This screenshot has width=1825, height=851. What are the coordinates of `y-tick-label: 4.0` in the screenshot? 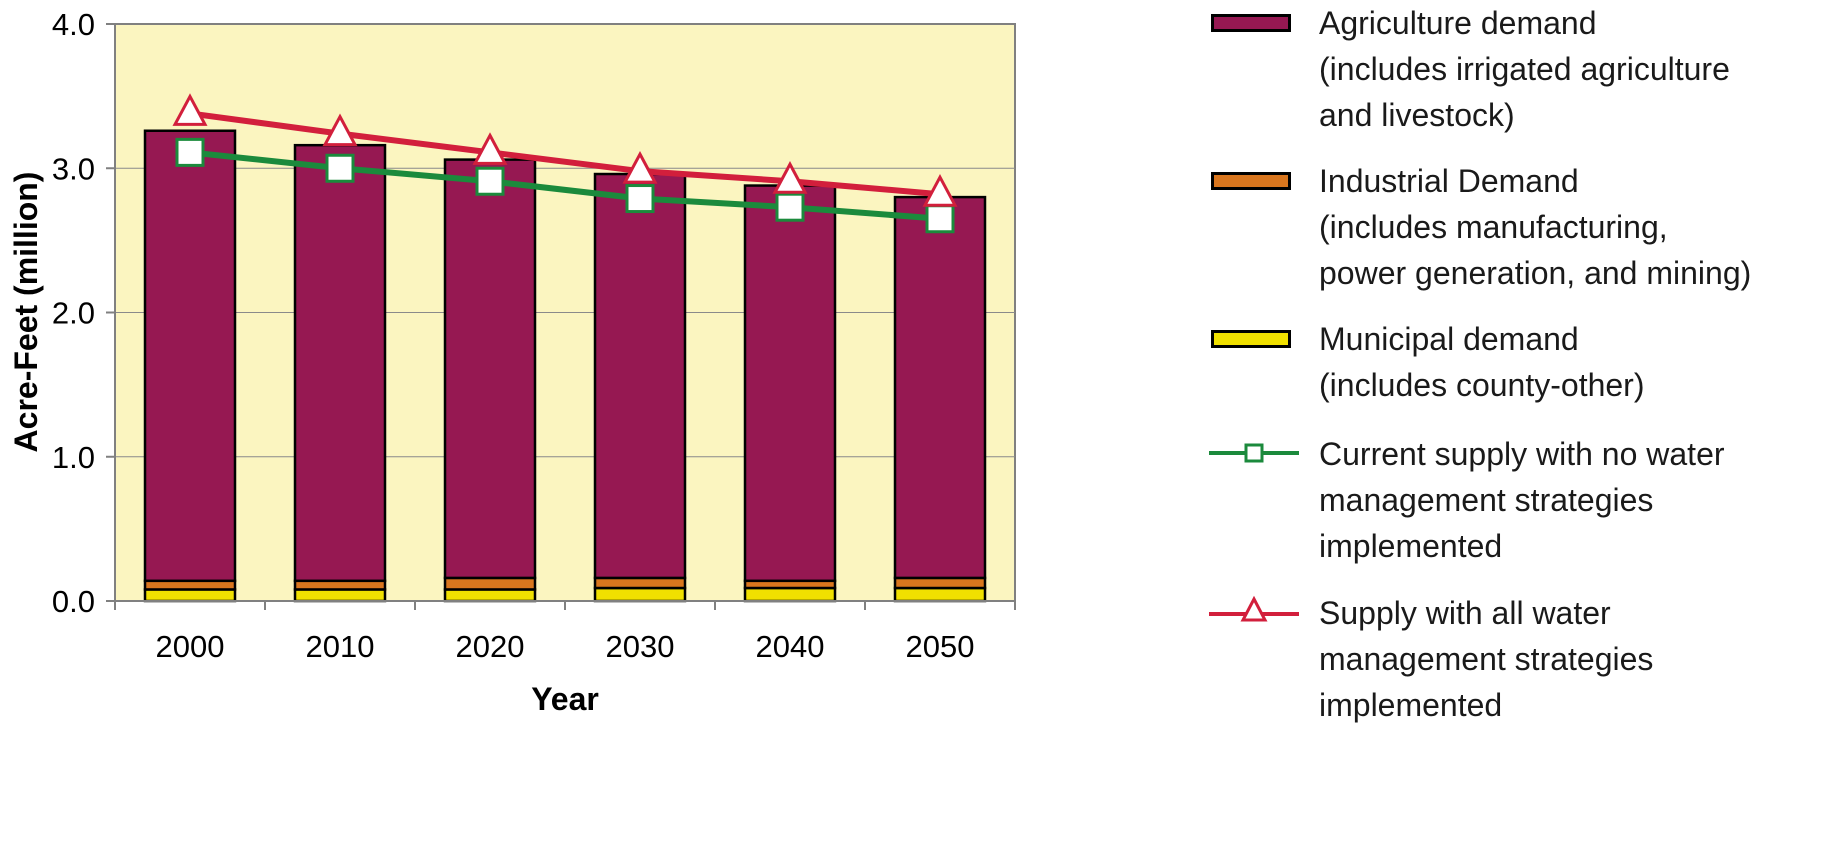 It's located at (73, 24).